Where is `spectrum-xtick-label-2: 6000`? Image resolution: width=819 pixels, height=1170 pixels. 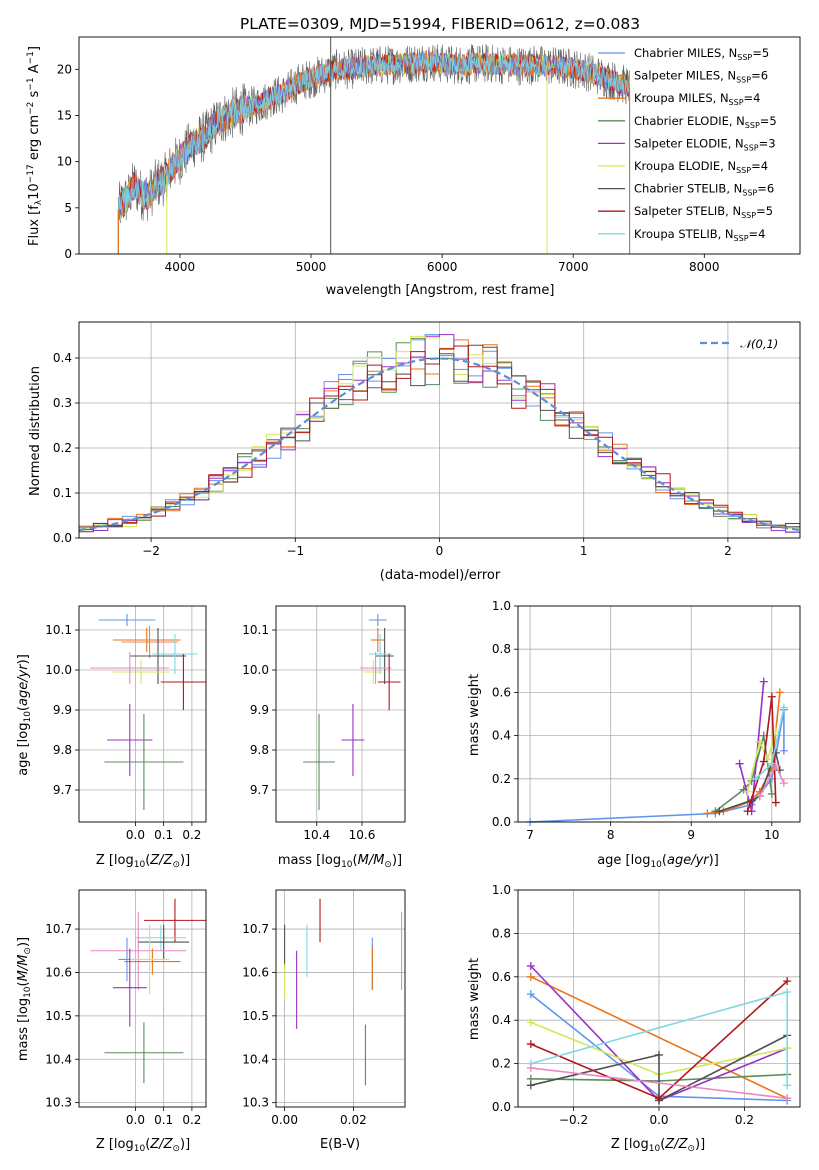
spectrum-xtick-label-2: 6000 is located at coordinates (442, 267).